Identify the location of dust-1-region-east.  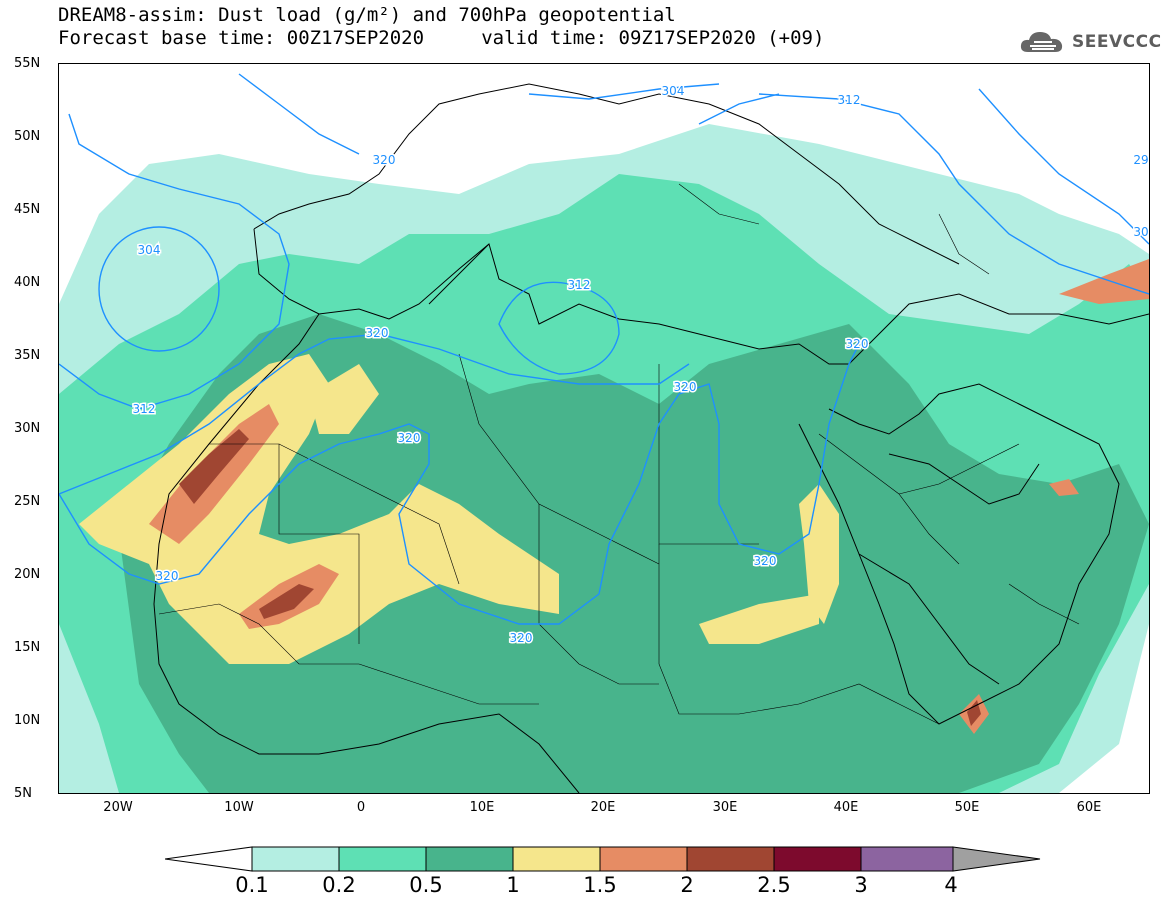
(759, 619).